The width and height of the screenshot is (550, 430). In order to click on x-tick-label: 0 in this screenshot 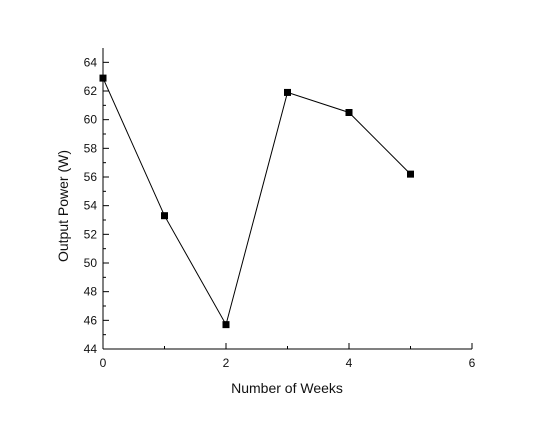, I will do `click(103, 363)`.